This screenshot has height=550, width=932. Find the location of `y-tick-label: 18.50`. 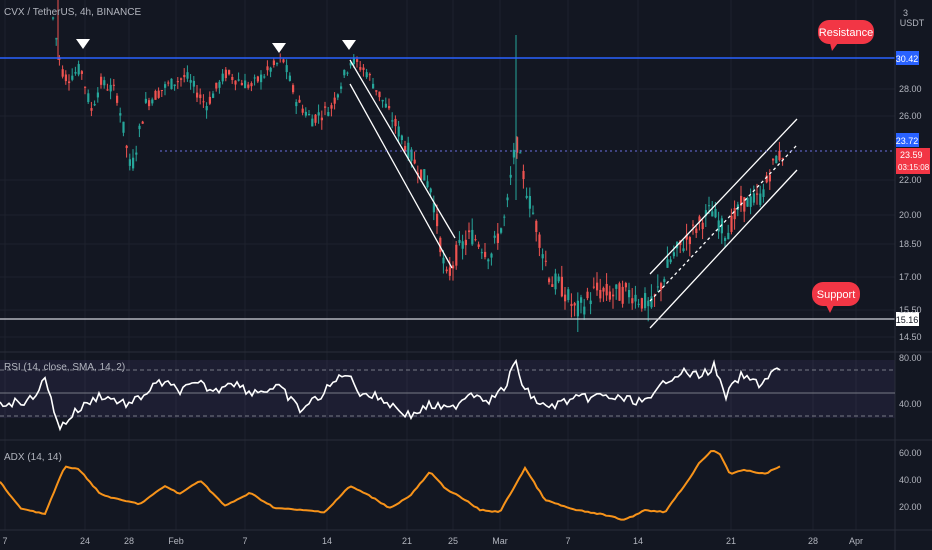

y-tick-label: 18.50 is located at coordinates (910, 244).